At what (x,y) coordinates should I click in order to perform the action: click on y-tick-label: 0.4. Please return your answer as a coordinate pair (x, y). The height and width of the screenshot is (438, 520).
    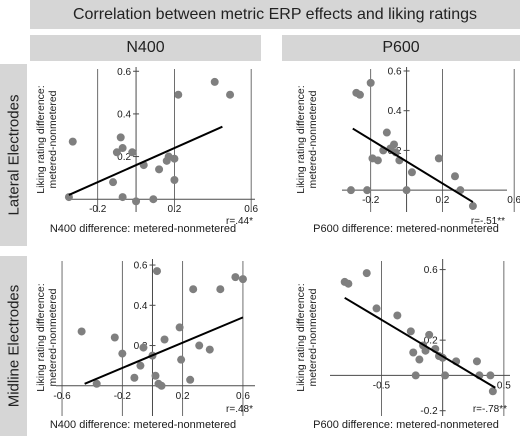
    Looking at the image, I should click on (395, 111).